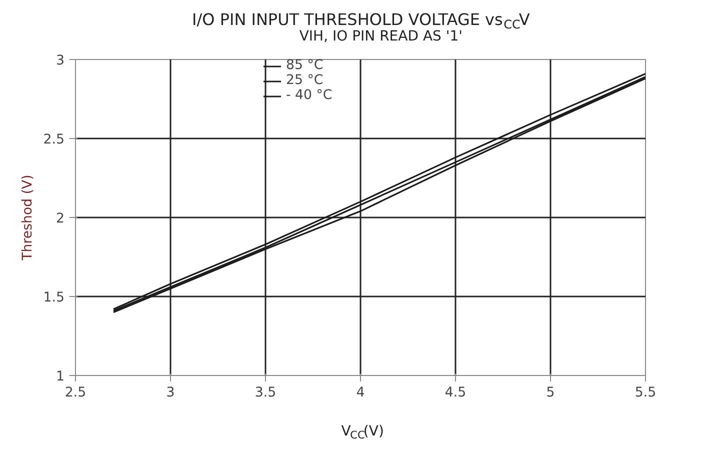 Image resolution: width=720 pixels, height=449 pixels. Describe the element at coordinates (60, 61) in the screenshot. I see `y-tick-label: 3` at that location.